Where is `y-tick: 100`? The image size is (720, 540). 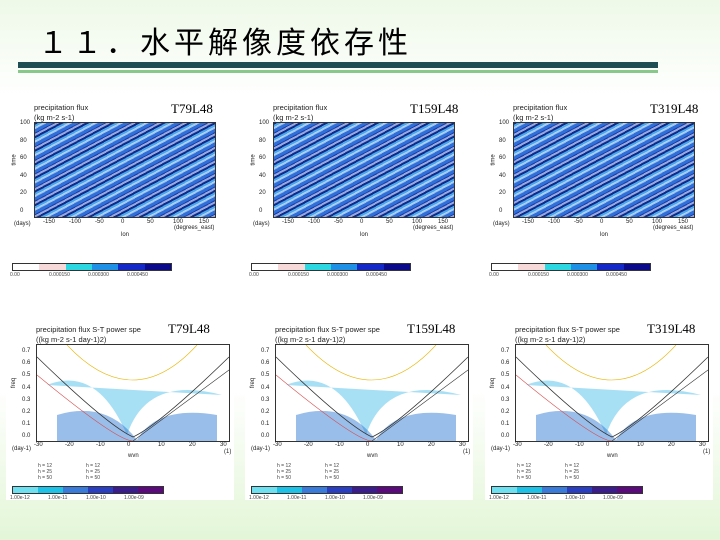
y-tick: 100 is located at coordinates (504, 123).